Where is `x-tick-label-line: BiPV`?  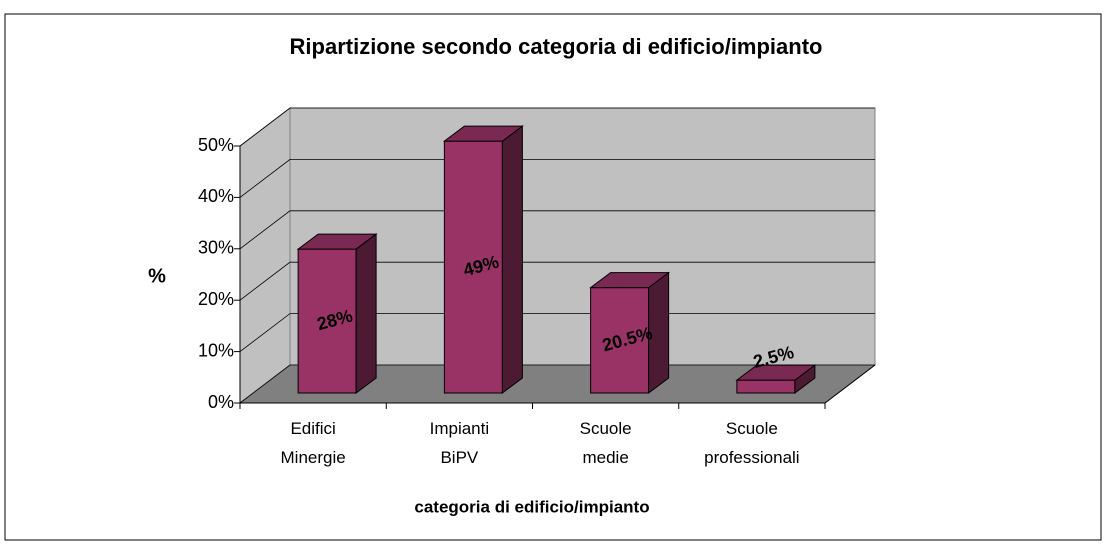 x-tick-label-line: BiPV is located at coordinates (459, 457).